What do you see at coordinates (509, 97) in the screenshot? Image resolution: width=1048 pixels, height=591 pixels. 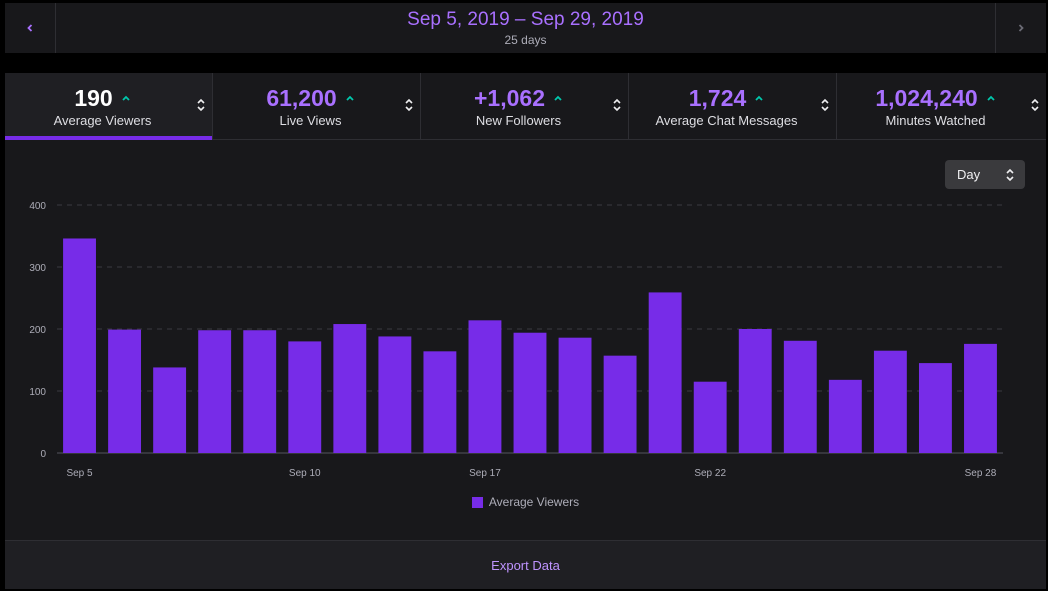 I see `stat-value: +1,062` at bounding box center [509, 97].